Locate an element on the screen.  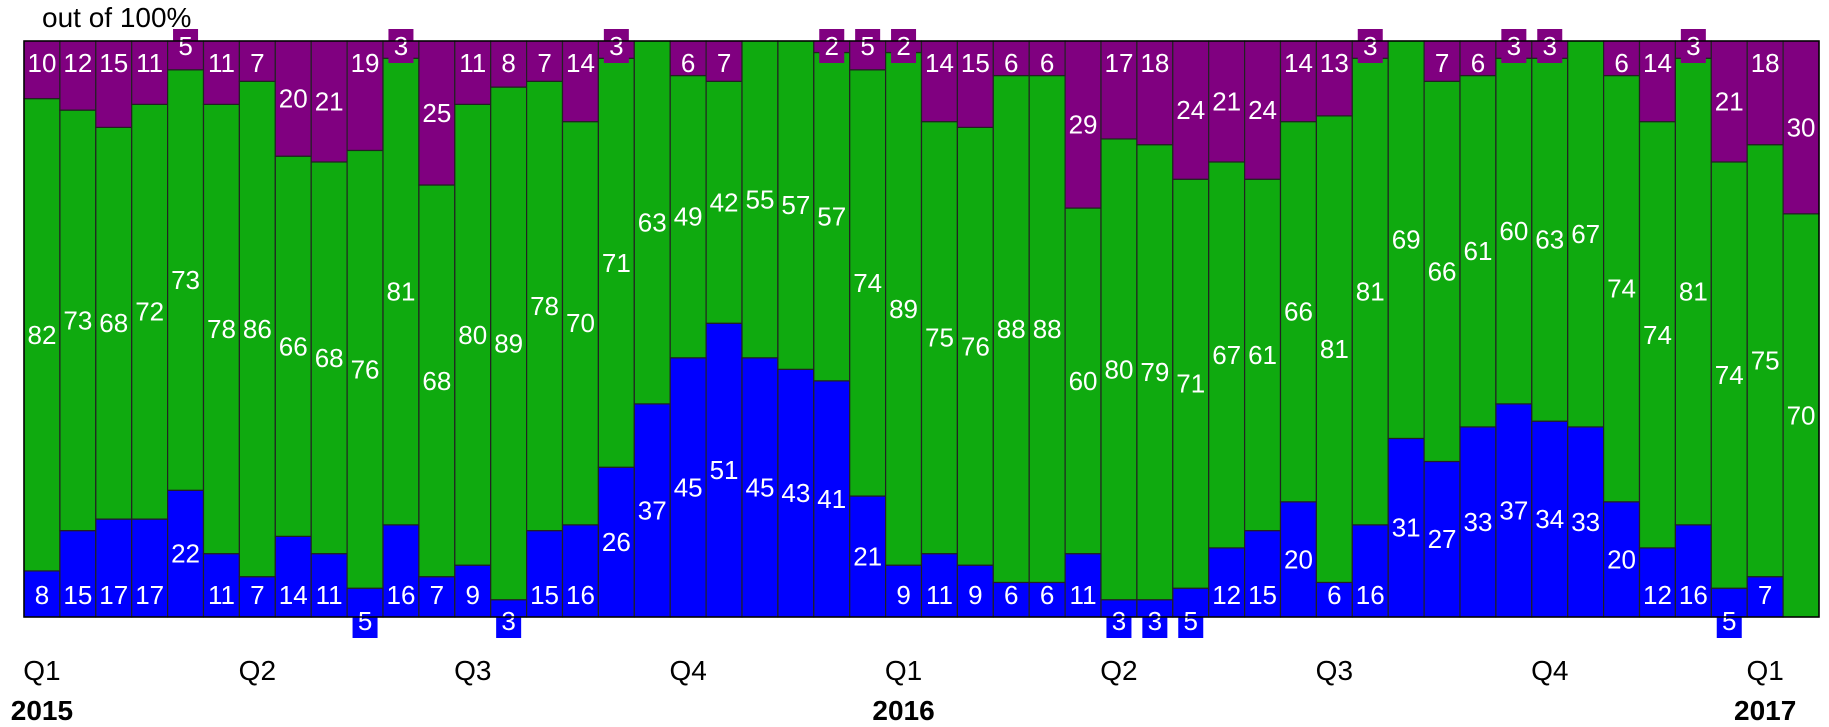
data-label-blue: 31 is located at coordinates (1406, 528).